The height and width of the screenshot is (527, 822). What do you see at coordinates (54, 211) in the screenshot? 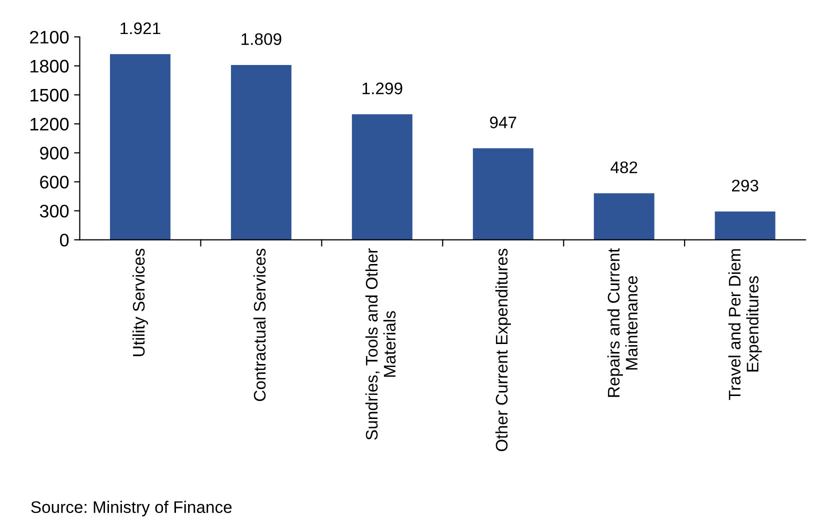
I see `y-tick-label: 300` at bounding box center [54, 211].